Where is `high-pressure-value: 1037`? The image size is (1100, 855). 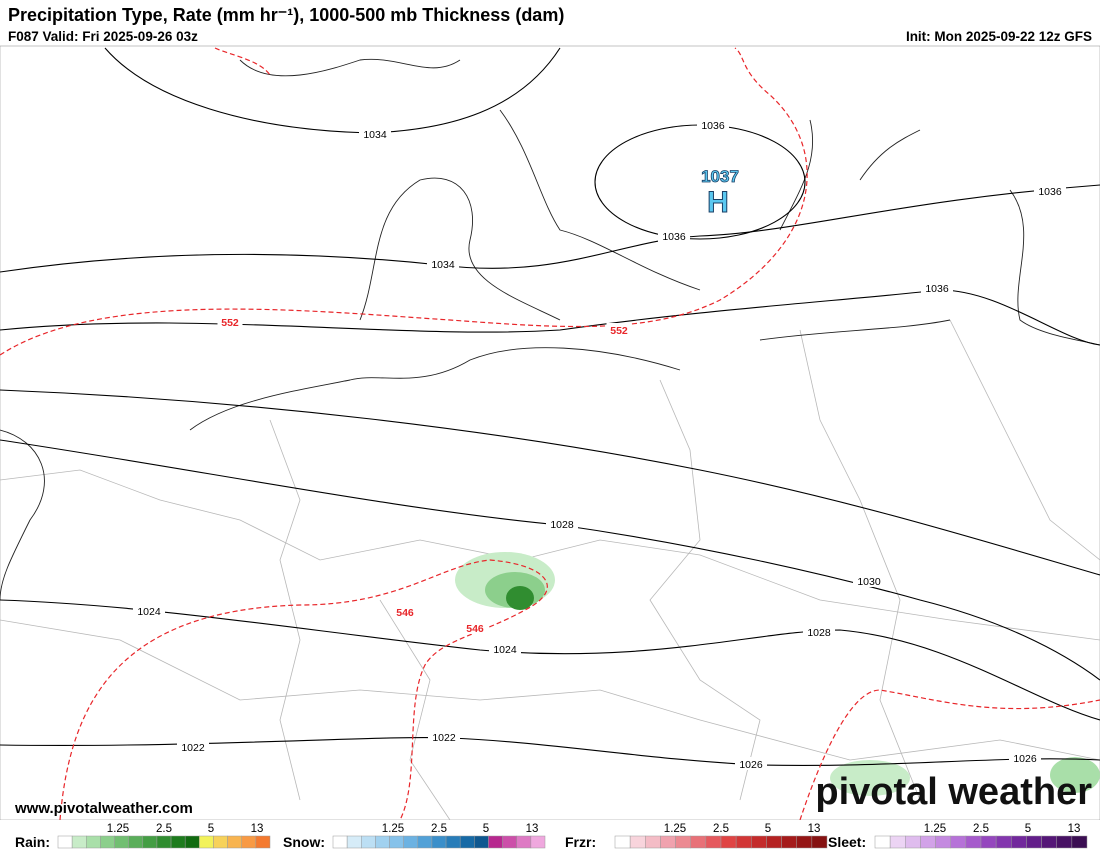 high-pressure-value: 1037 is located at coordinates (720, 176).